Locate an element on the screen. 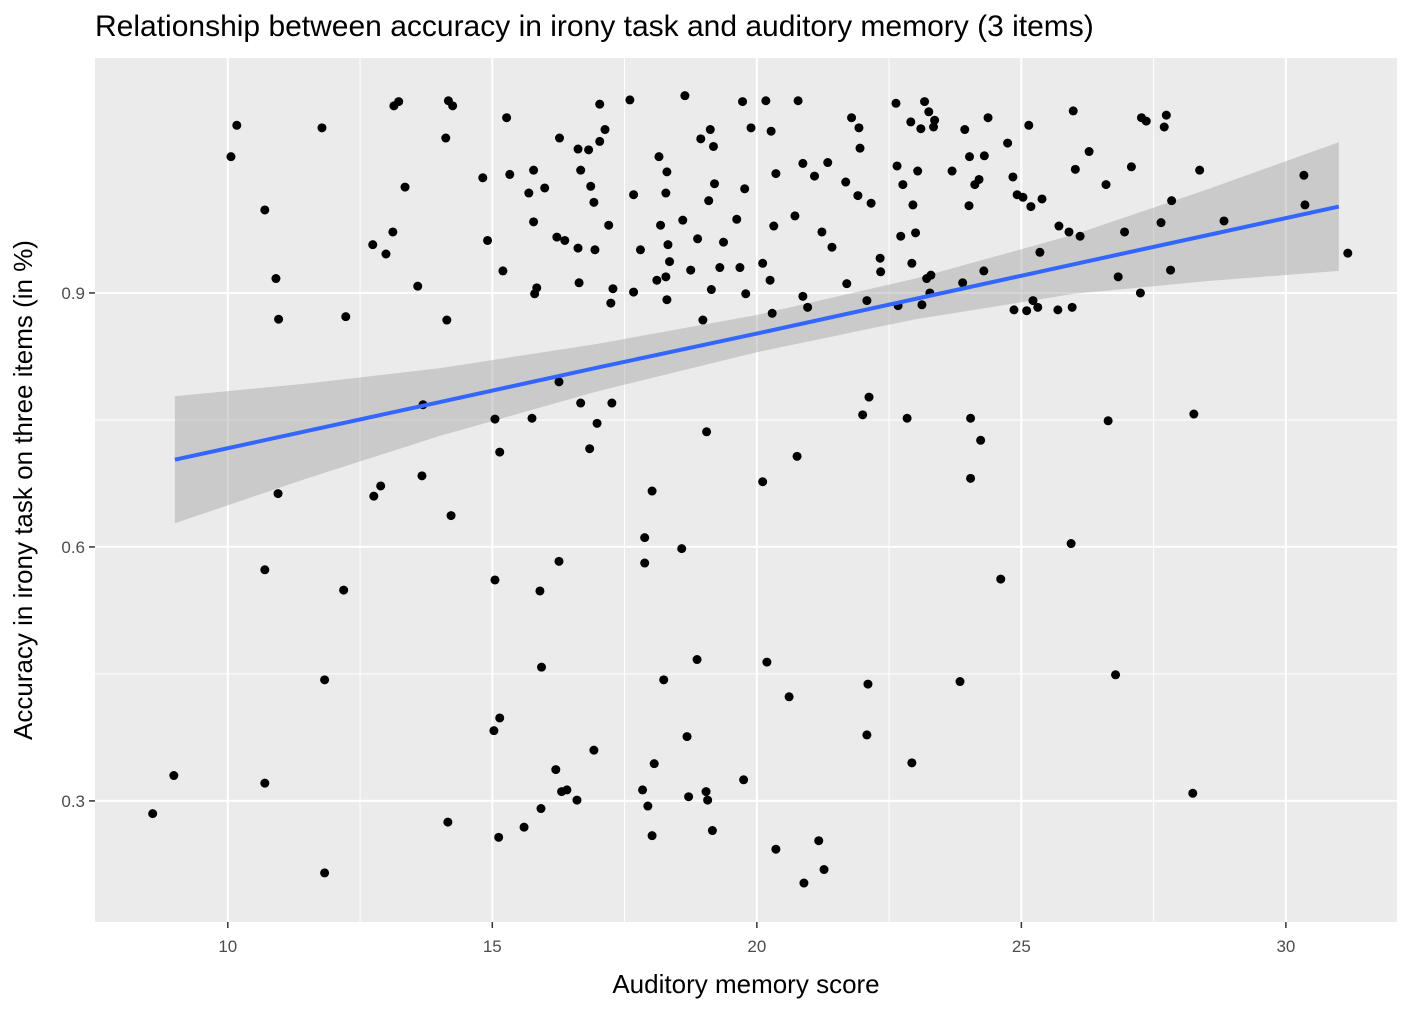 The width and height of the screenshot is (1417, 1014). x-axis-title: Auditory memory score is located at coordinates (745, 984).